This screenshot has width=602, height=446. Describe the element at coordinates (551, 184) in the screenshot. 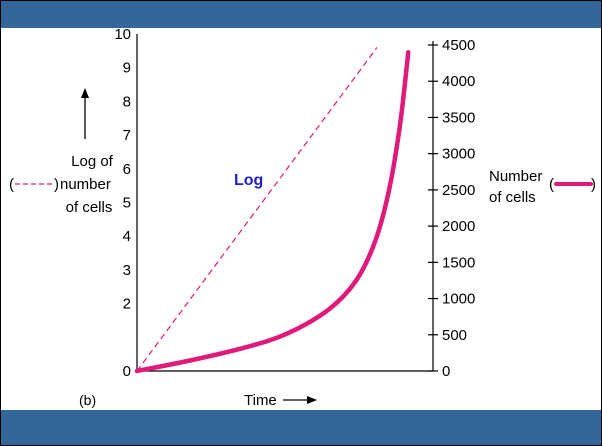

I see `right-legend-open-paren: (` at that location.